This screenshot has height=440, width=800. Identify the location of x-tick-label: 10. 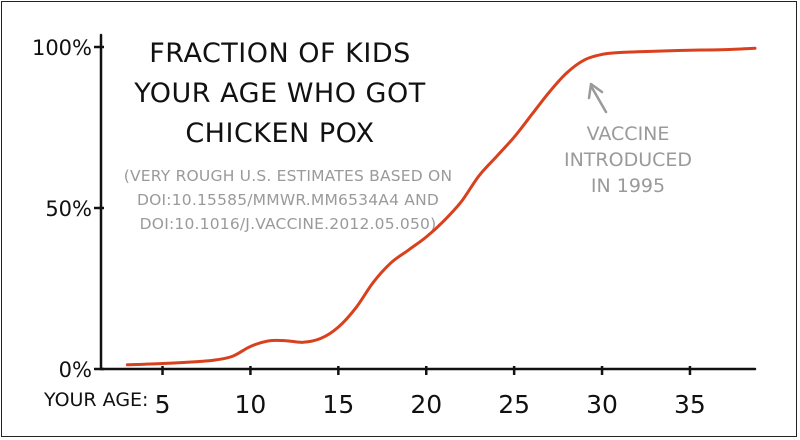
(251, 404).